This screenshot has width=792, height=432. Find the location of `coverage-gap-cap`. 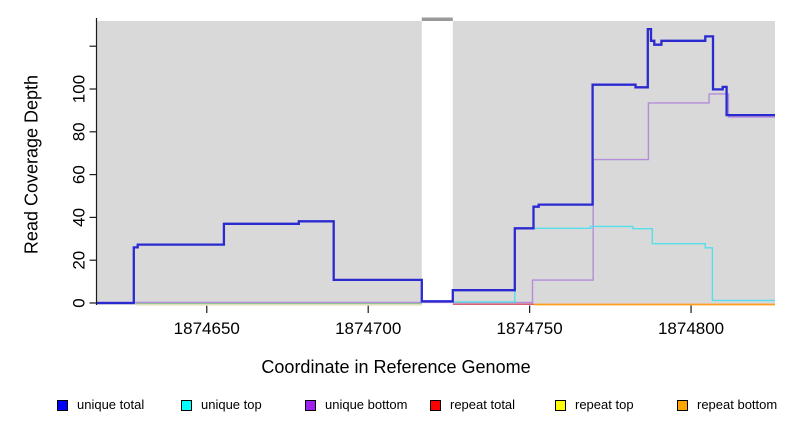

coverage-gap-cap is located at coordinates (437, 19).